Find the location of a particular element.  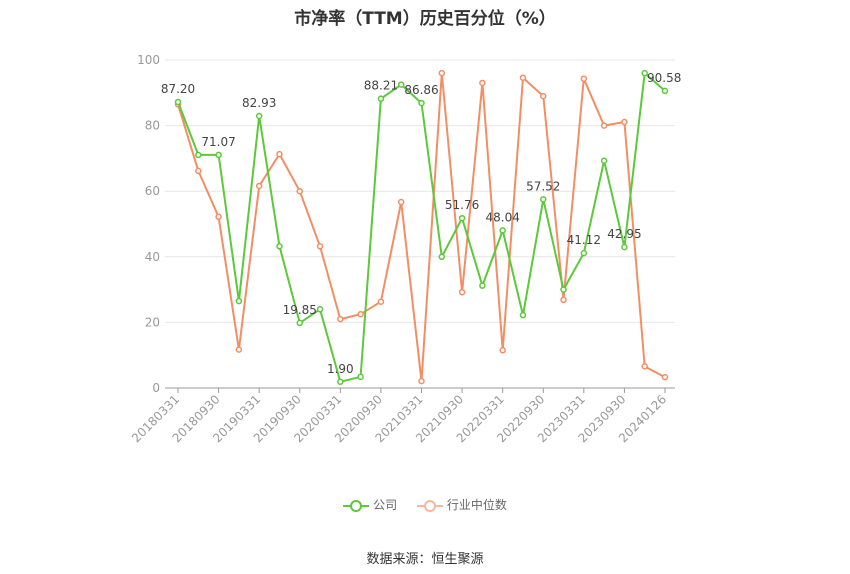

legend-swatch-industry is located at coordinates (429, 505).